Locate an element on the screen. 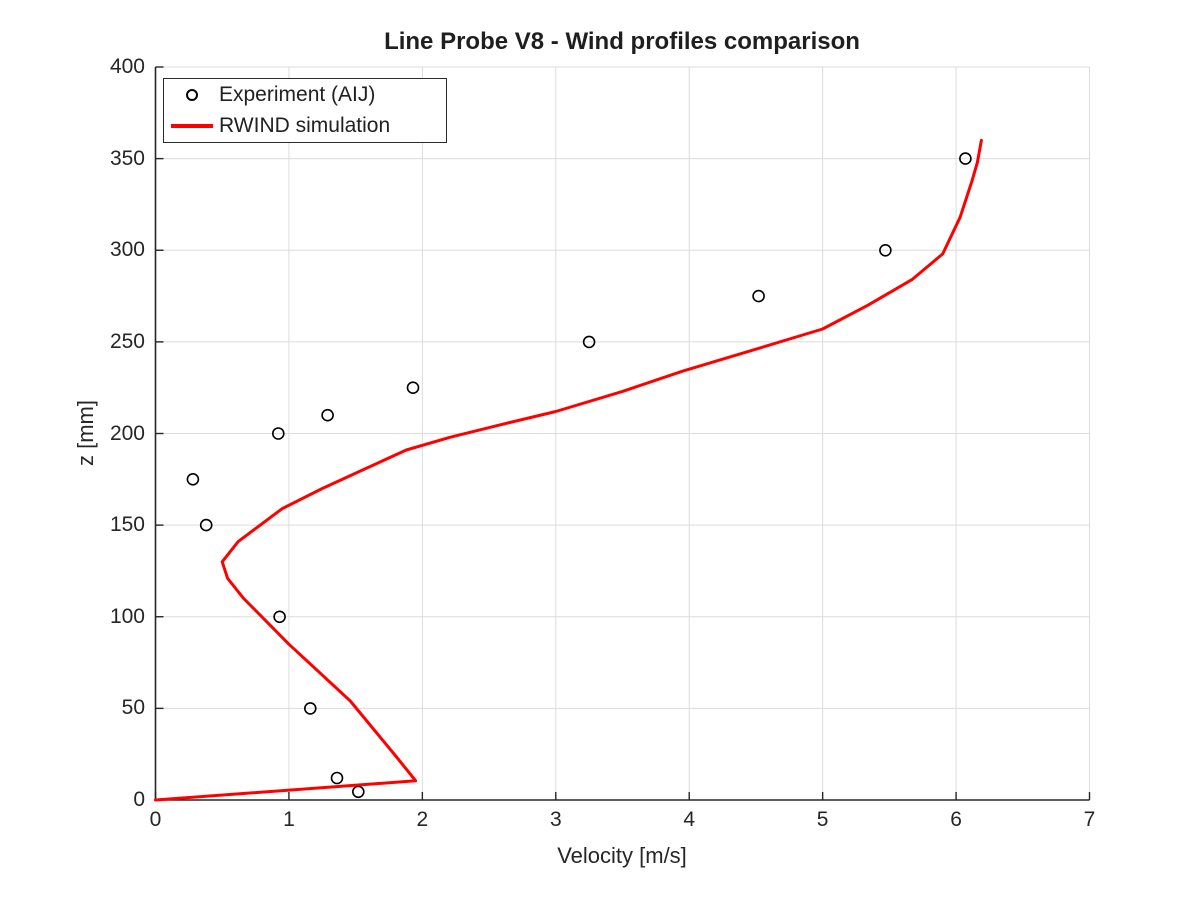 The image size is (1200, 900). legend: Experiment (AIJ) RWIND simulation is located at coordinates (305, 110).